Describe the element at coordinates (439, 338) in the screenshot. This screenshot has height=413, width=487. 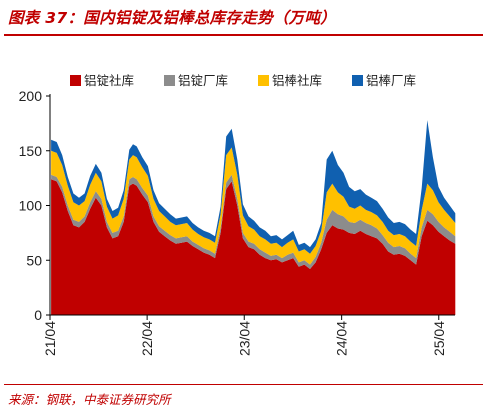
I see `x-tick-label-4: 25/04` at that location.